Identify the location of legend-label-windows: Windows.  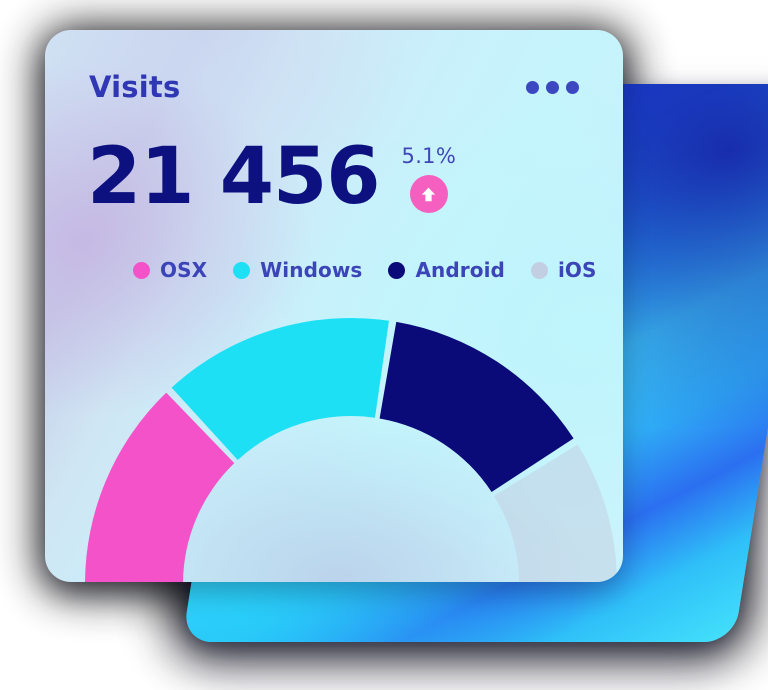
(311, 270).